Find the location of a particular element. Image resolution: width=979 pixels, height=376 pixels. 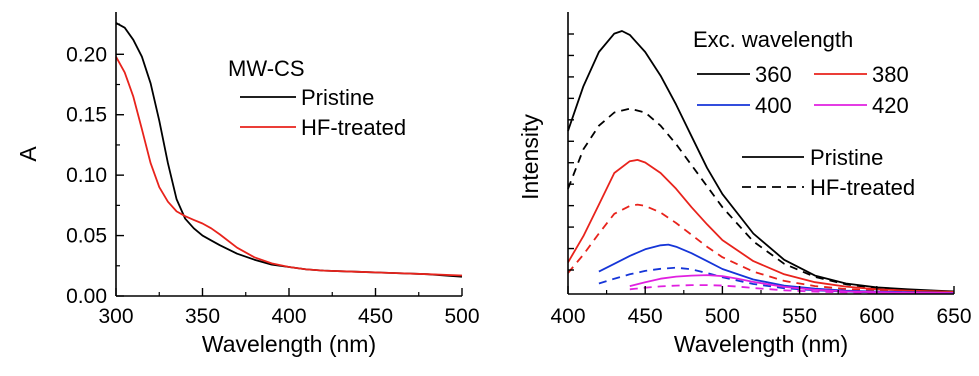

y-tick-label: 0.10 is located at coordinates (86, 175).